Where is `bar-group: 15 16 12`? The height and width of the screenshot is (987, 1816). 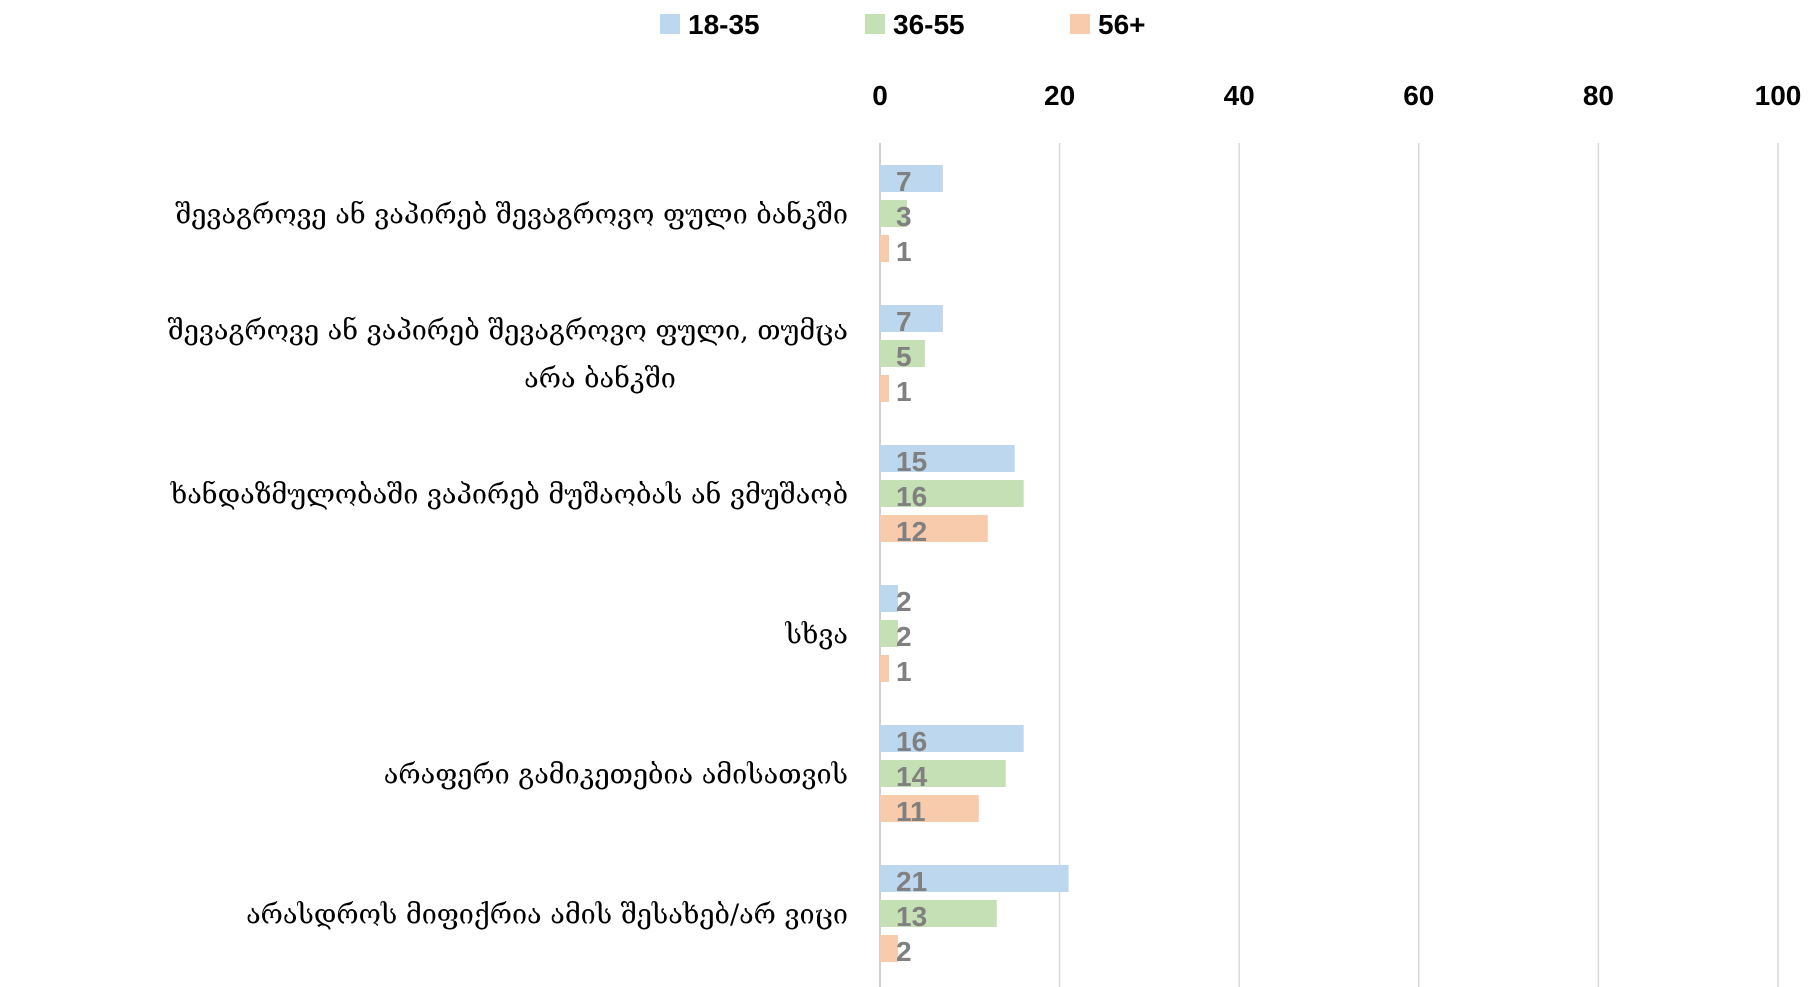 bar-group: 15 16 12 is located at coordinates (952, 496).